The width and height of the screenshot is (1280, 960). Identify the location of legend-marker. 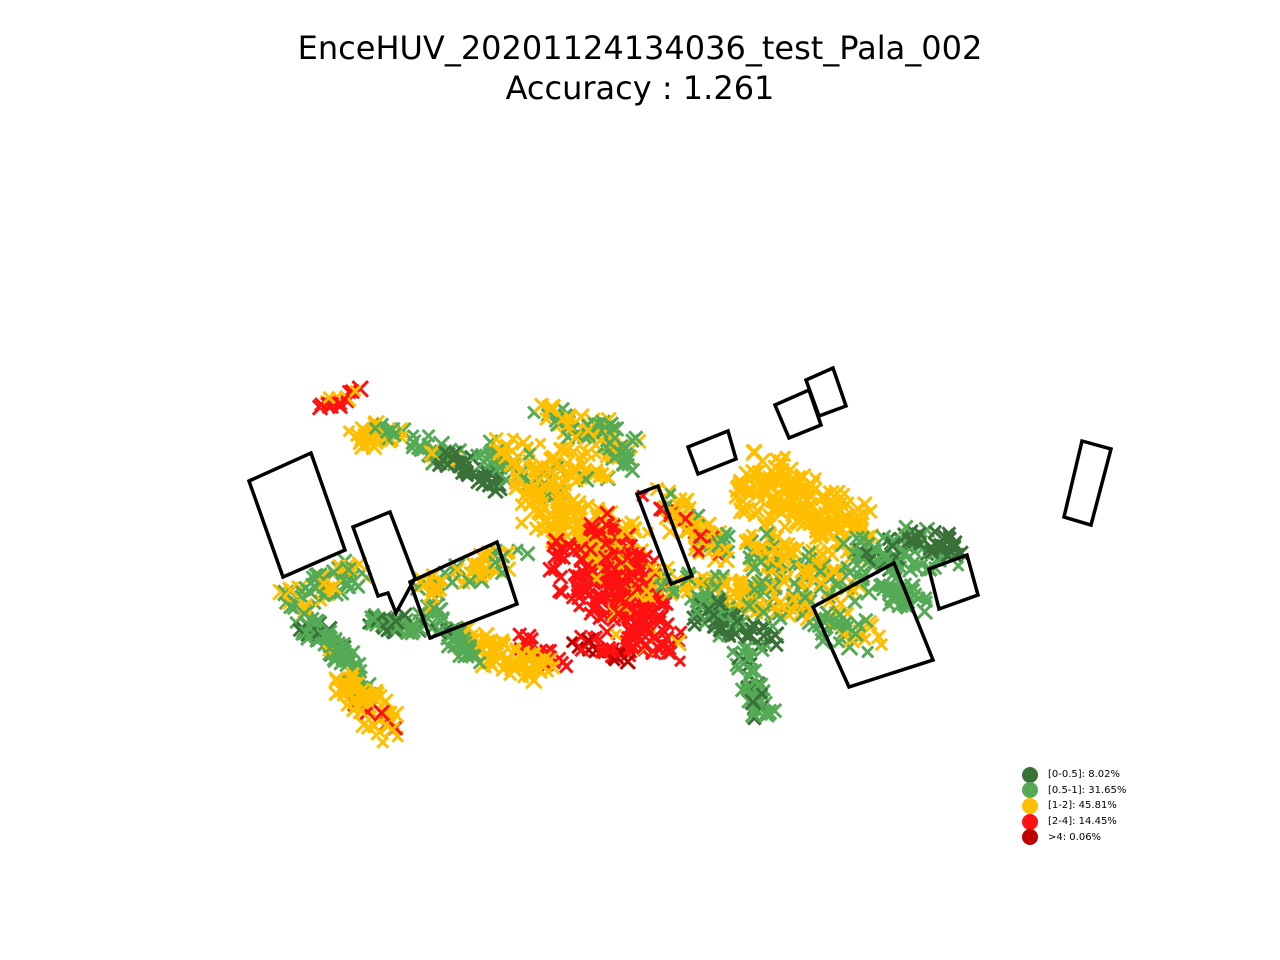
(1030, 821).